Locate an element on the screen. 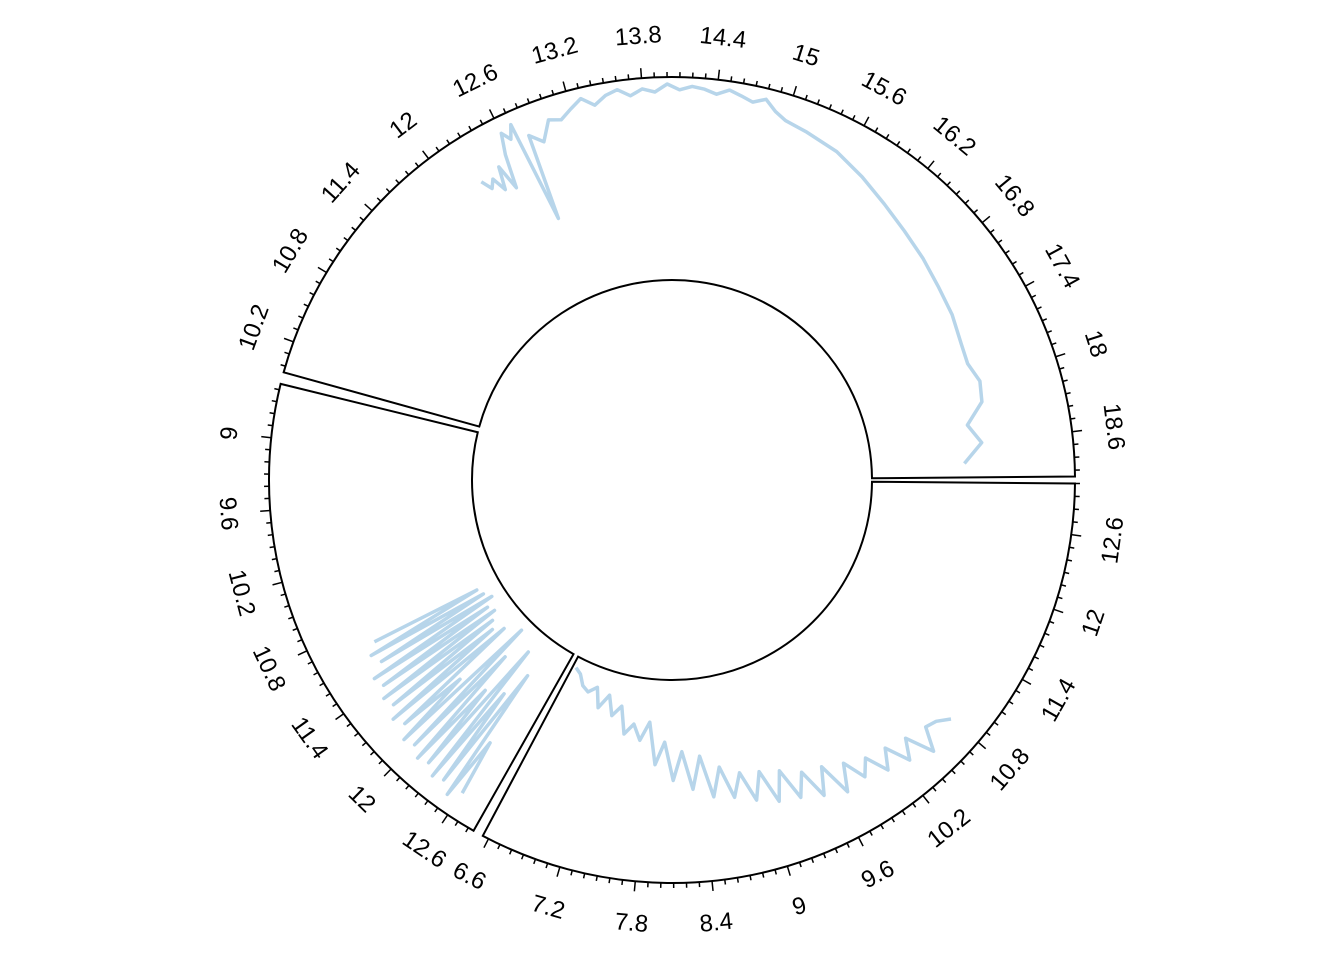 This screenshot has height=960, width=1344. tick-label: 16.8 is located at coordinates (1014, 195).